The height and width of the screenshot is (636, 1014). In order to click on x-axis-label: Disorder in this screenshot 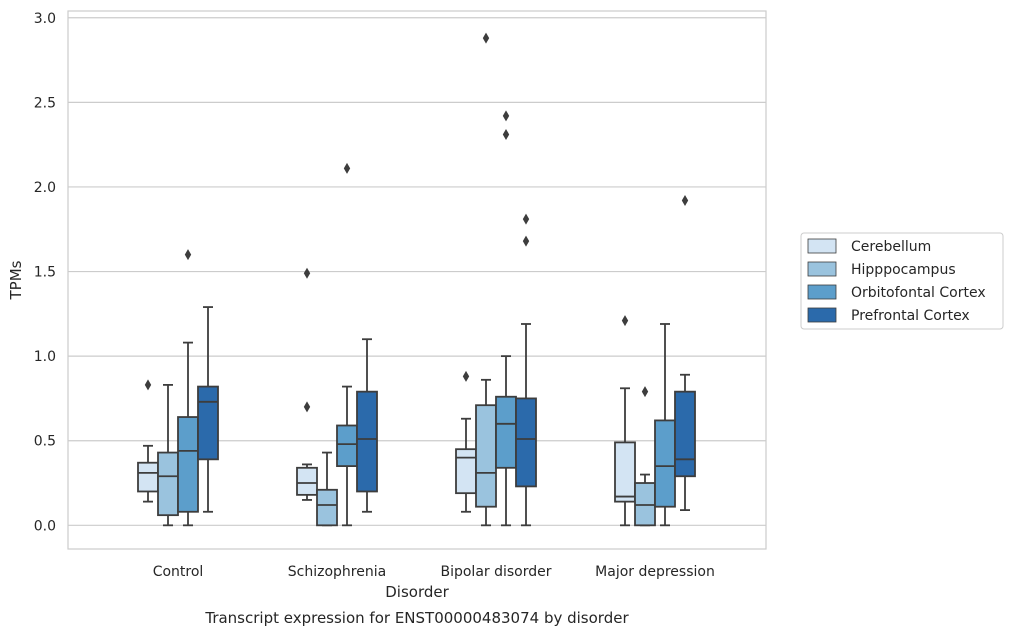, I will do `click(417, 592)`.